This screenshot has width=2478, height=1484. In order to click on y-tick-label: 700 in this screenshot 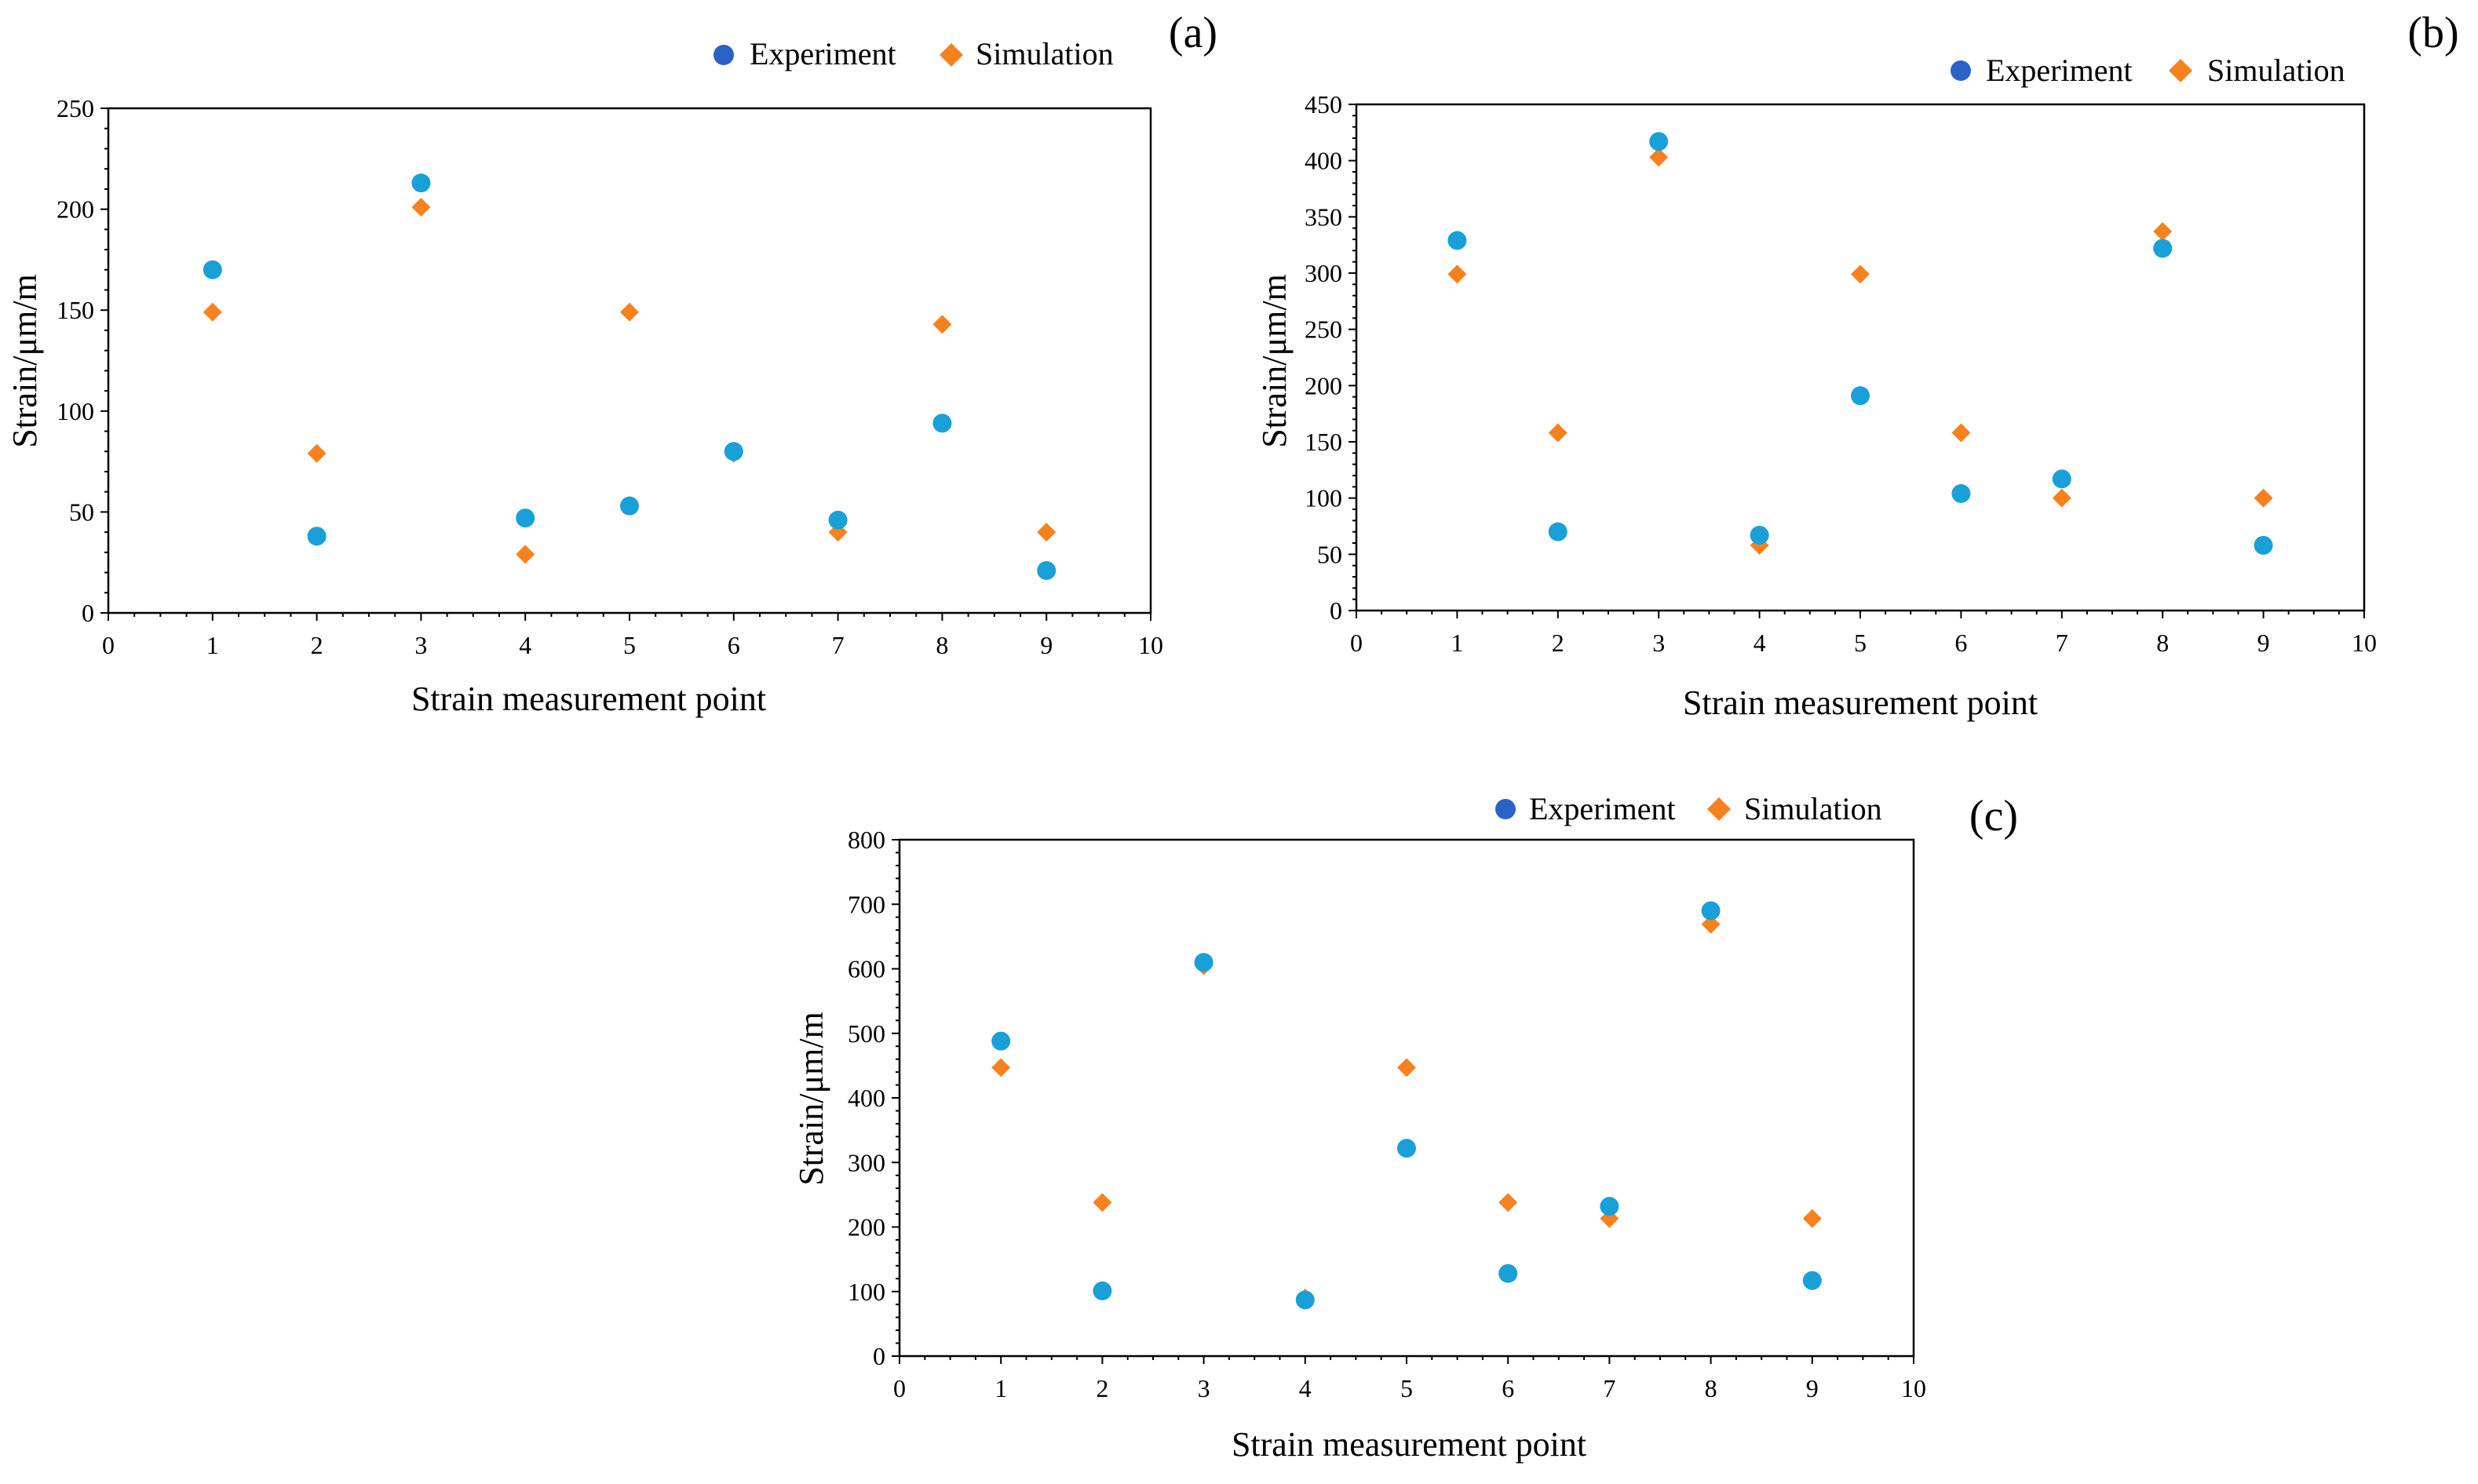, I will do `click(866, 904)`.